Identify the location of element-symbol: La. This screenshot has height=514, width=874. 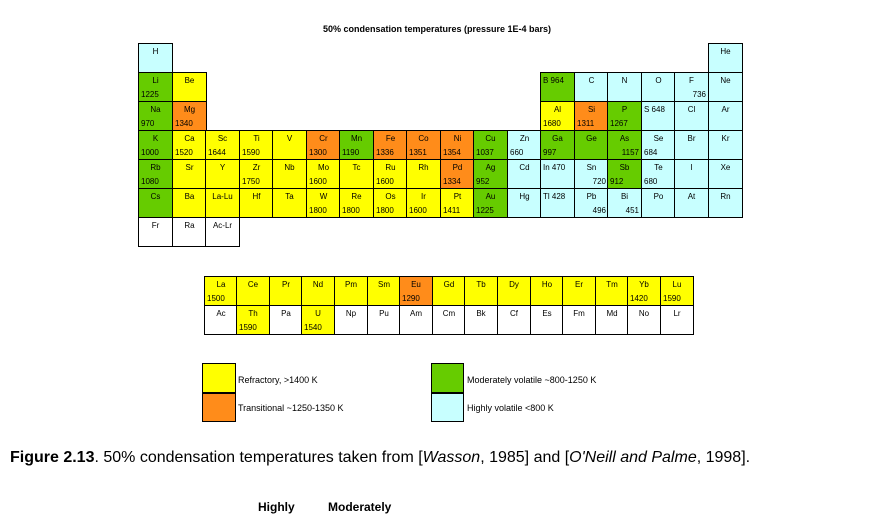
(221, 284).